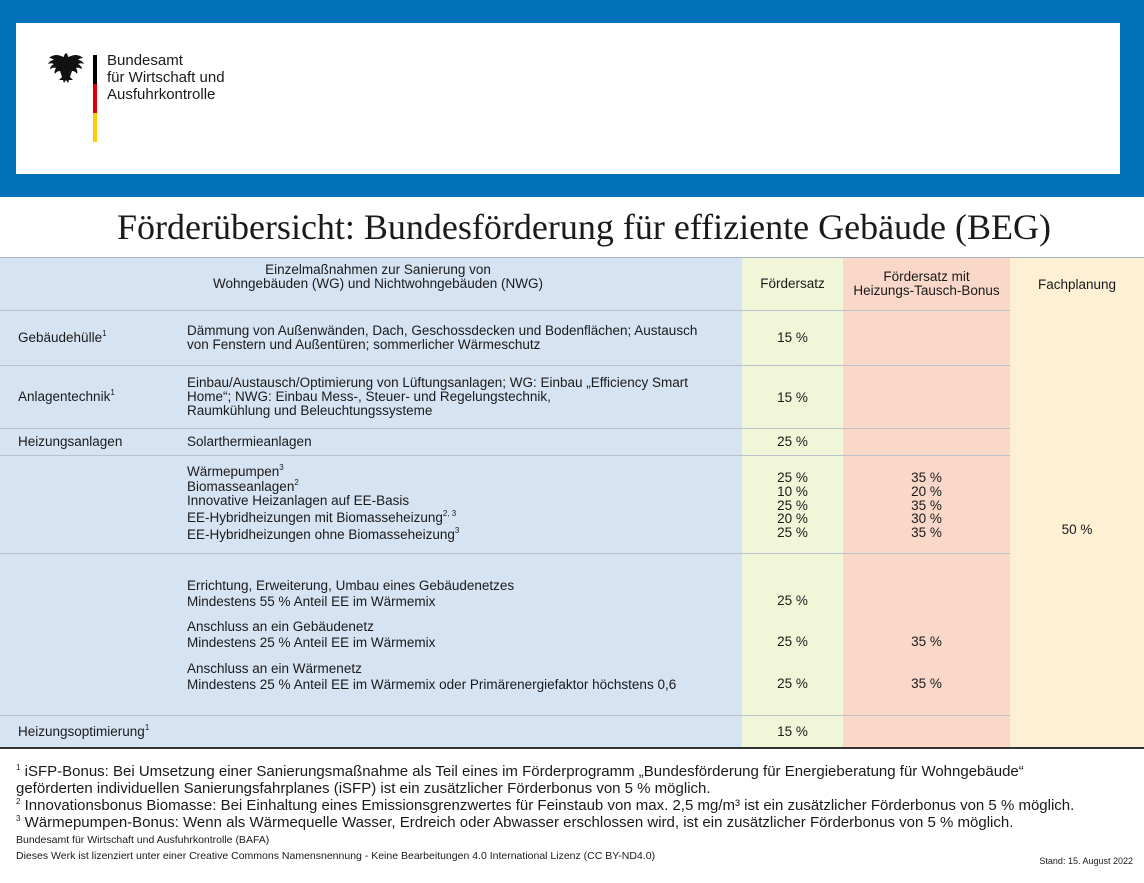 This screenshot has width=1144, height=883. I want to click on footnote-ref: 3, so click(457, 530).